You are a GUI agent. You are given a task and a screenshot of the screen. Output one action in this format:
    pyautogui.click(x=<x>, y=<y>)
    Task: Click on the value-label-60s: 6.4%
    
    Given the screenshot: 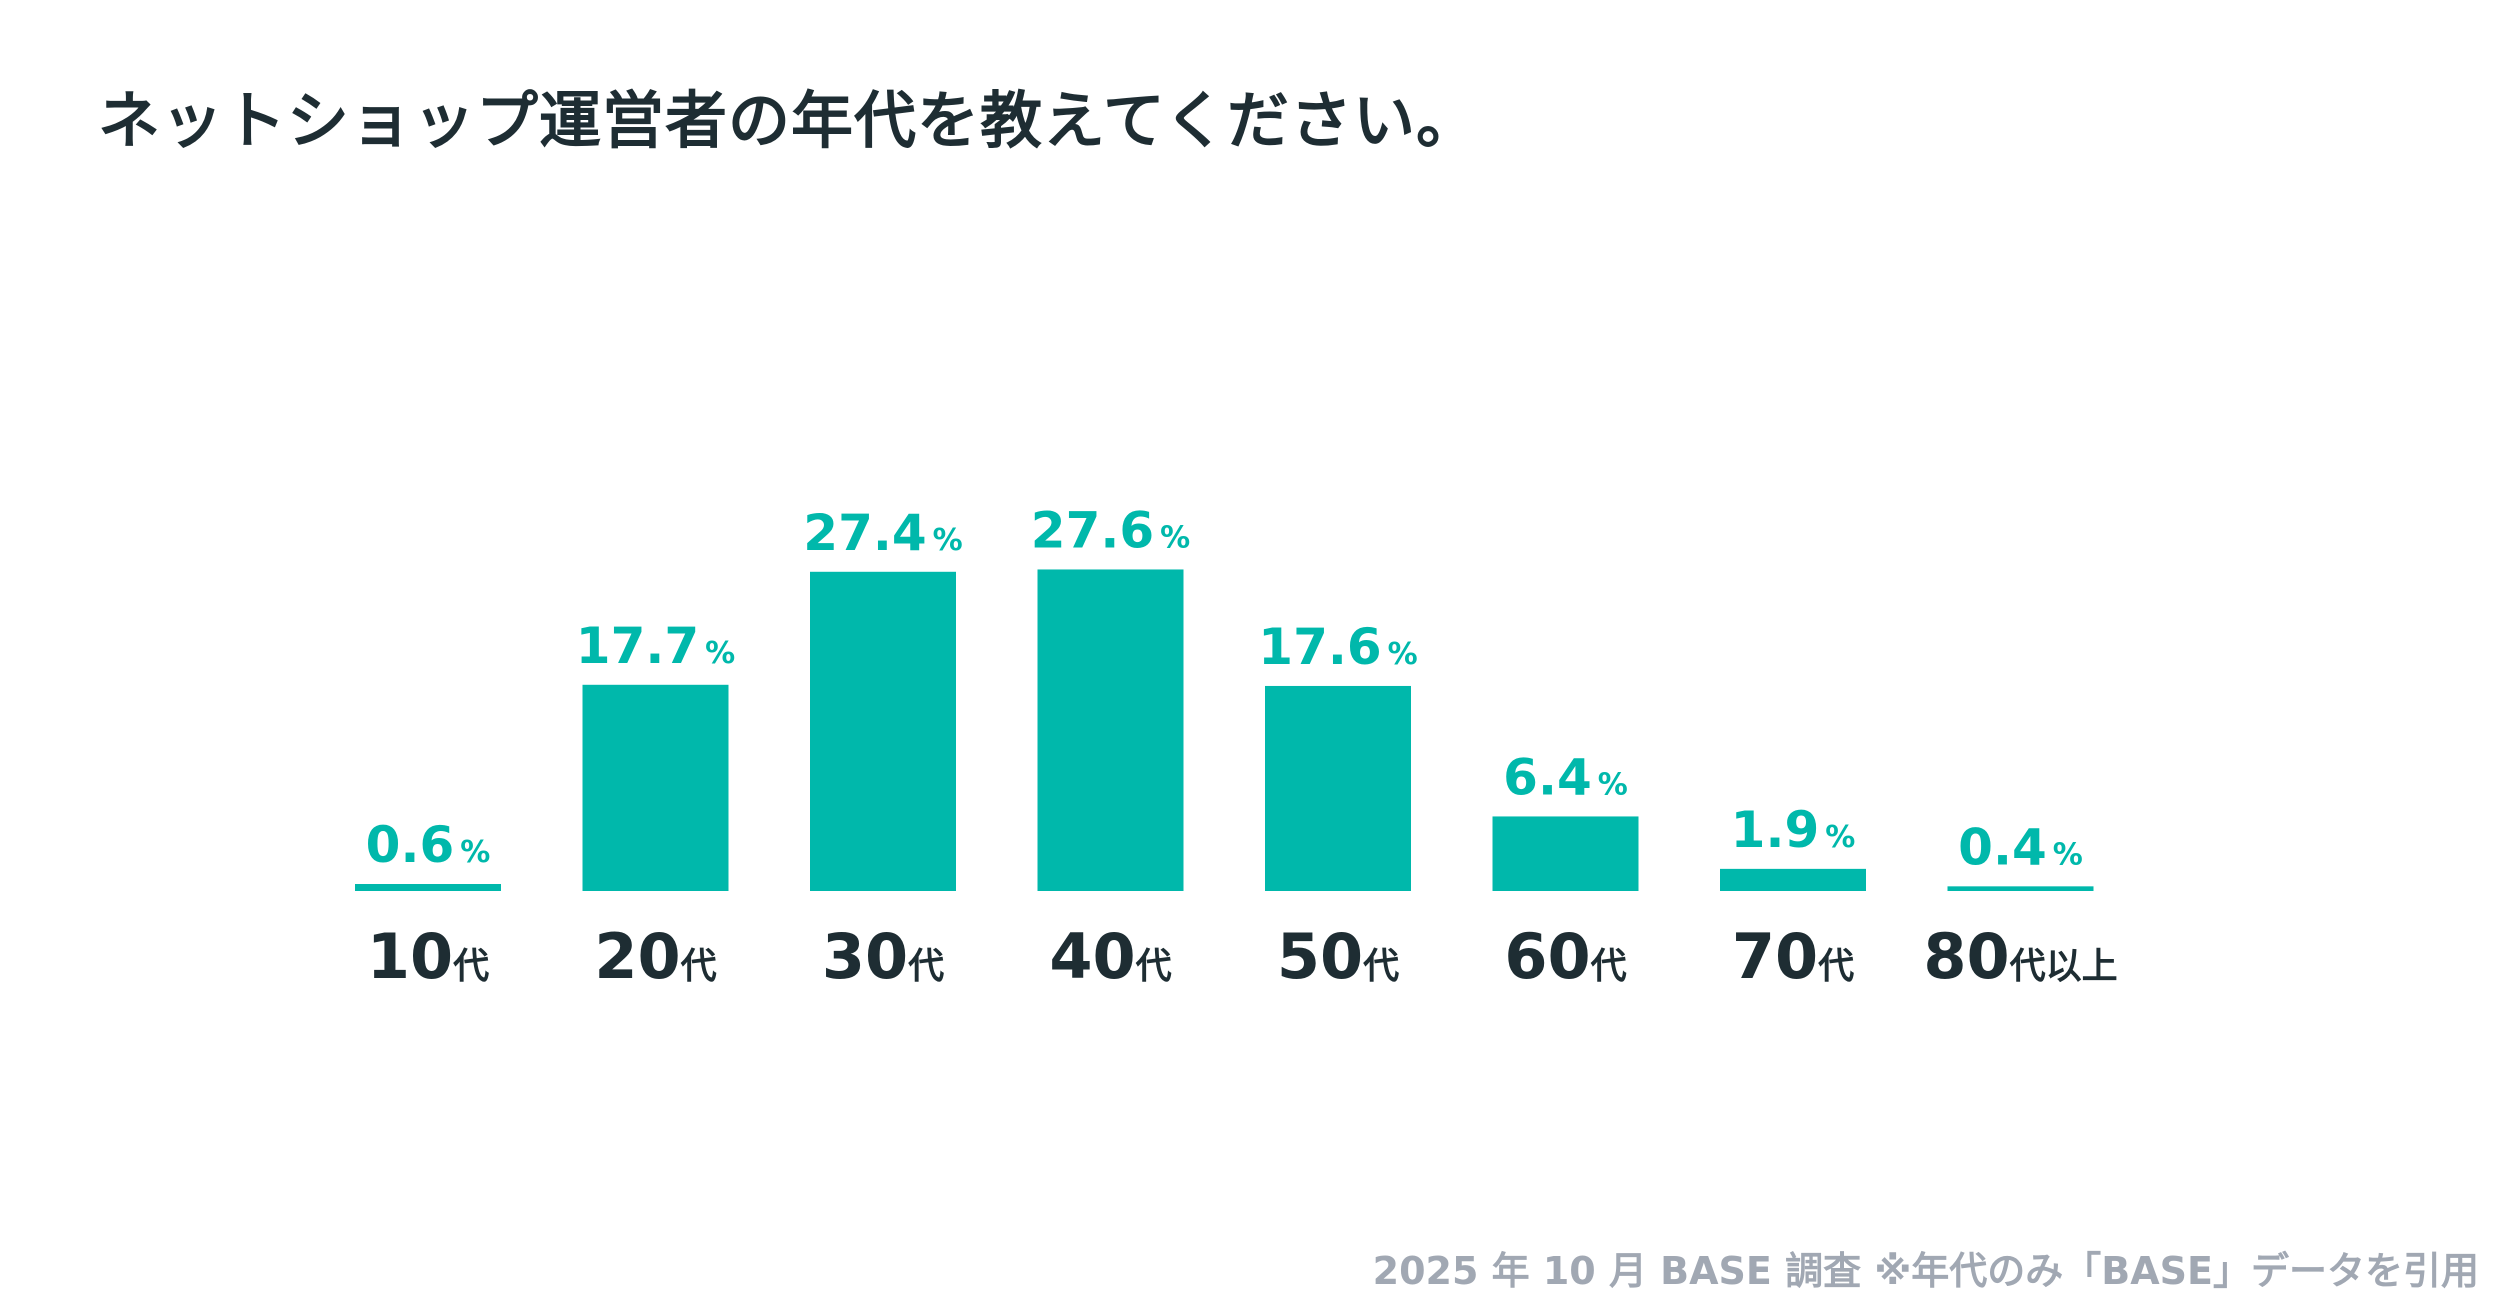 What is the action you would take?
    pyautogui.click(x=1565, y=777)
    